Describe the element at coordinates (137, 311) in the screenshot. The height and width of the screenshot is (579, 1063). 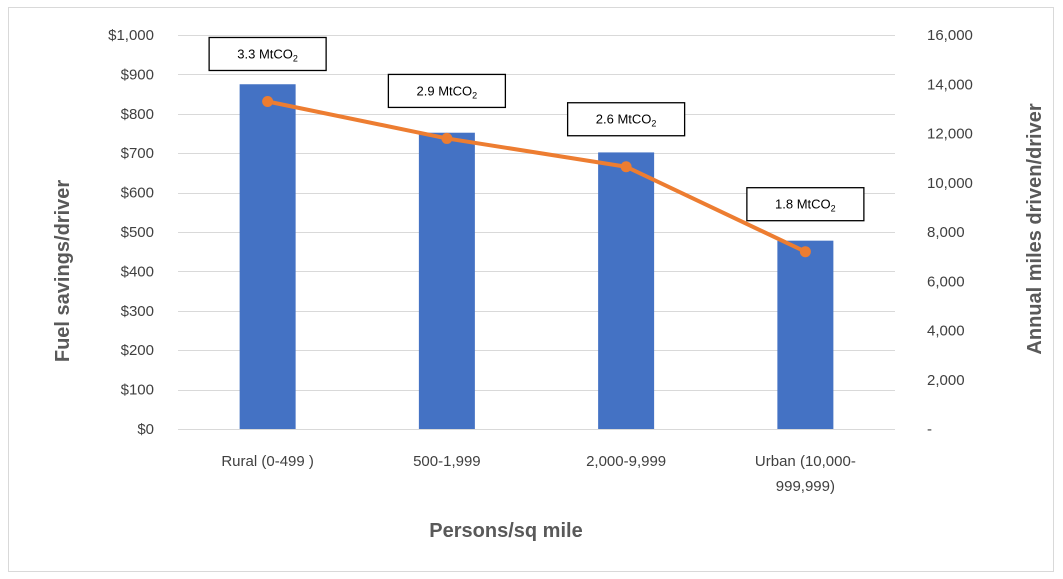
I see `y-tick-label: $300` at that location.